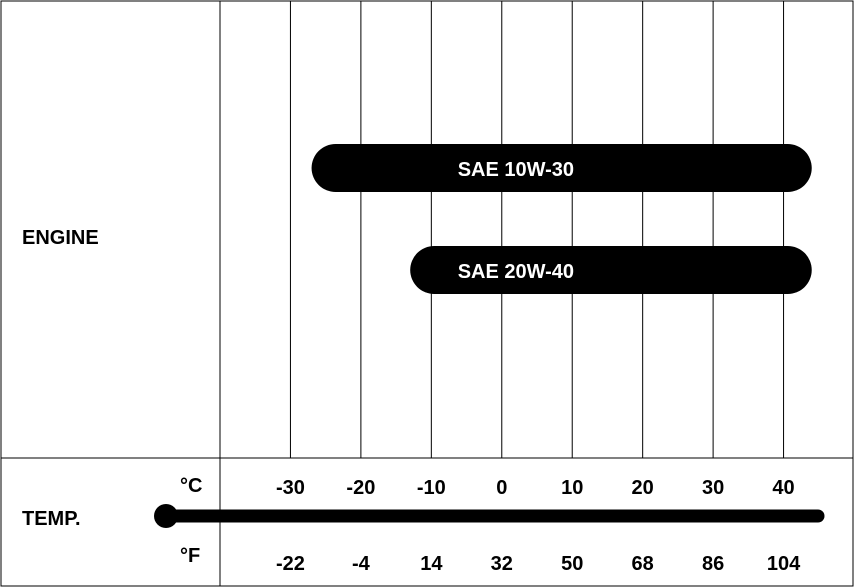 The height and width of the screenshot is (587, 854). What do you see at coordinates (783, 488) in the screenshot?
I see `celsius-tick-label: 40` at bounding box center [783, 488].